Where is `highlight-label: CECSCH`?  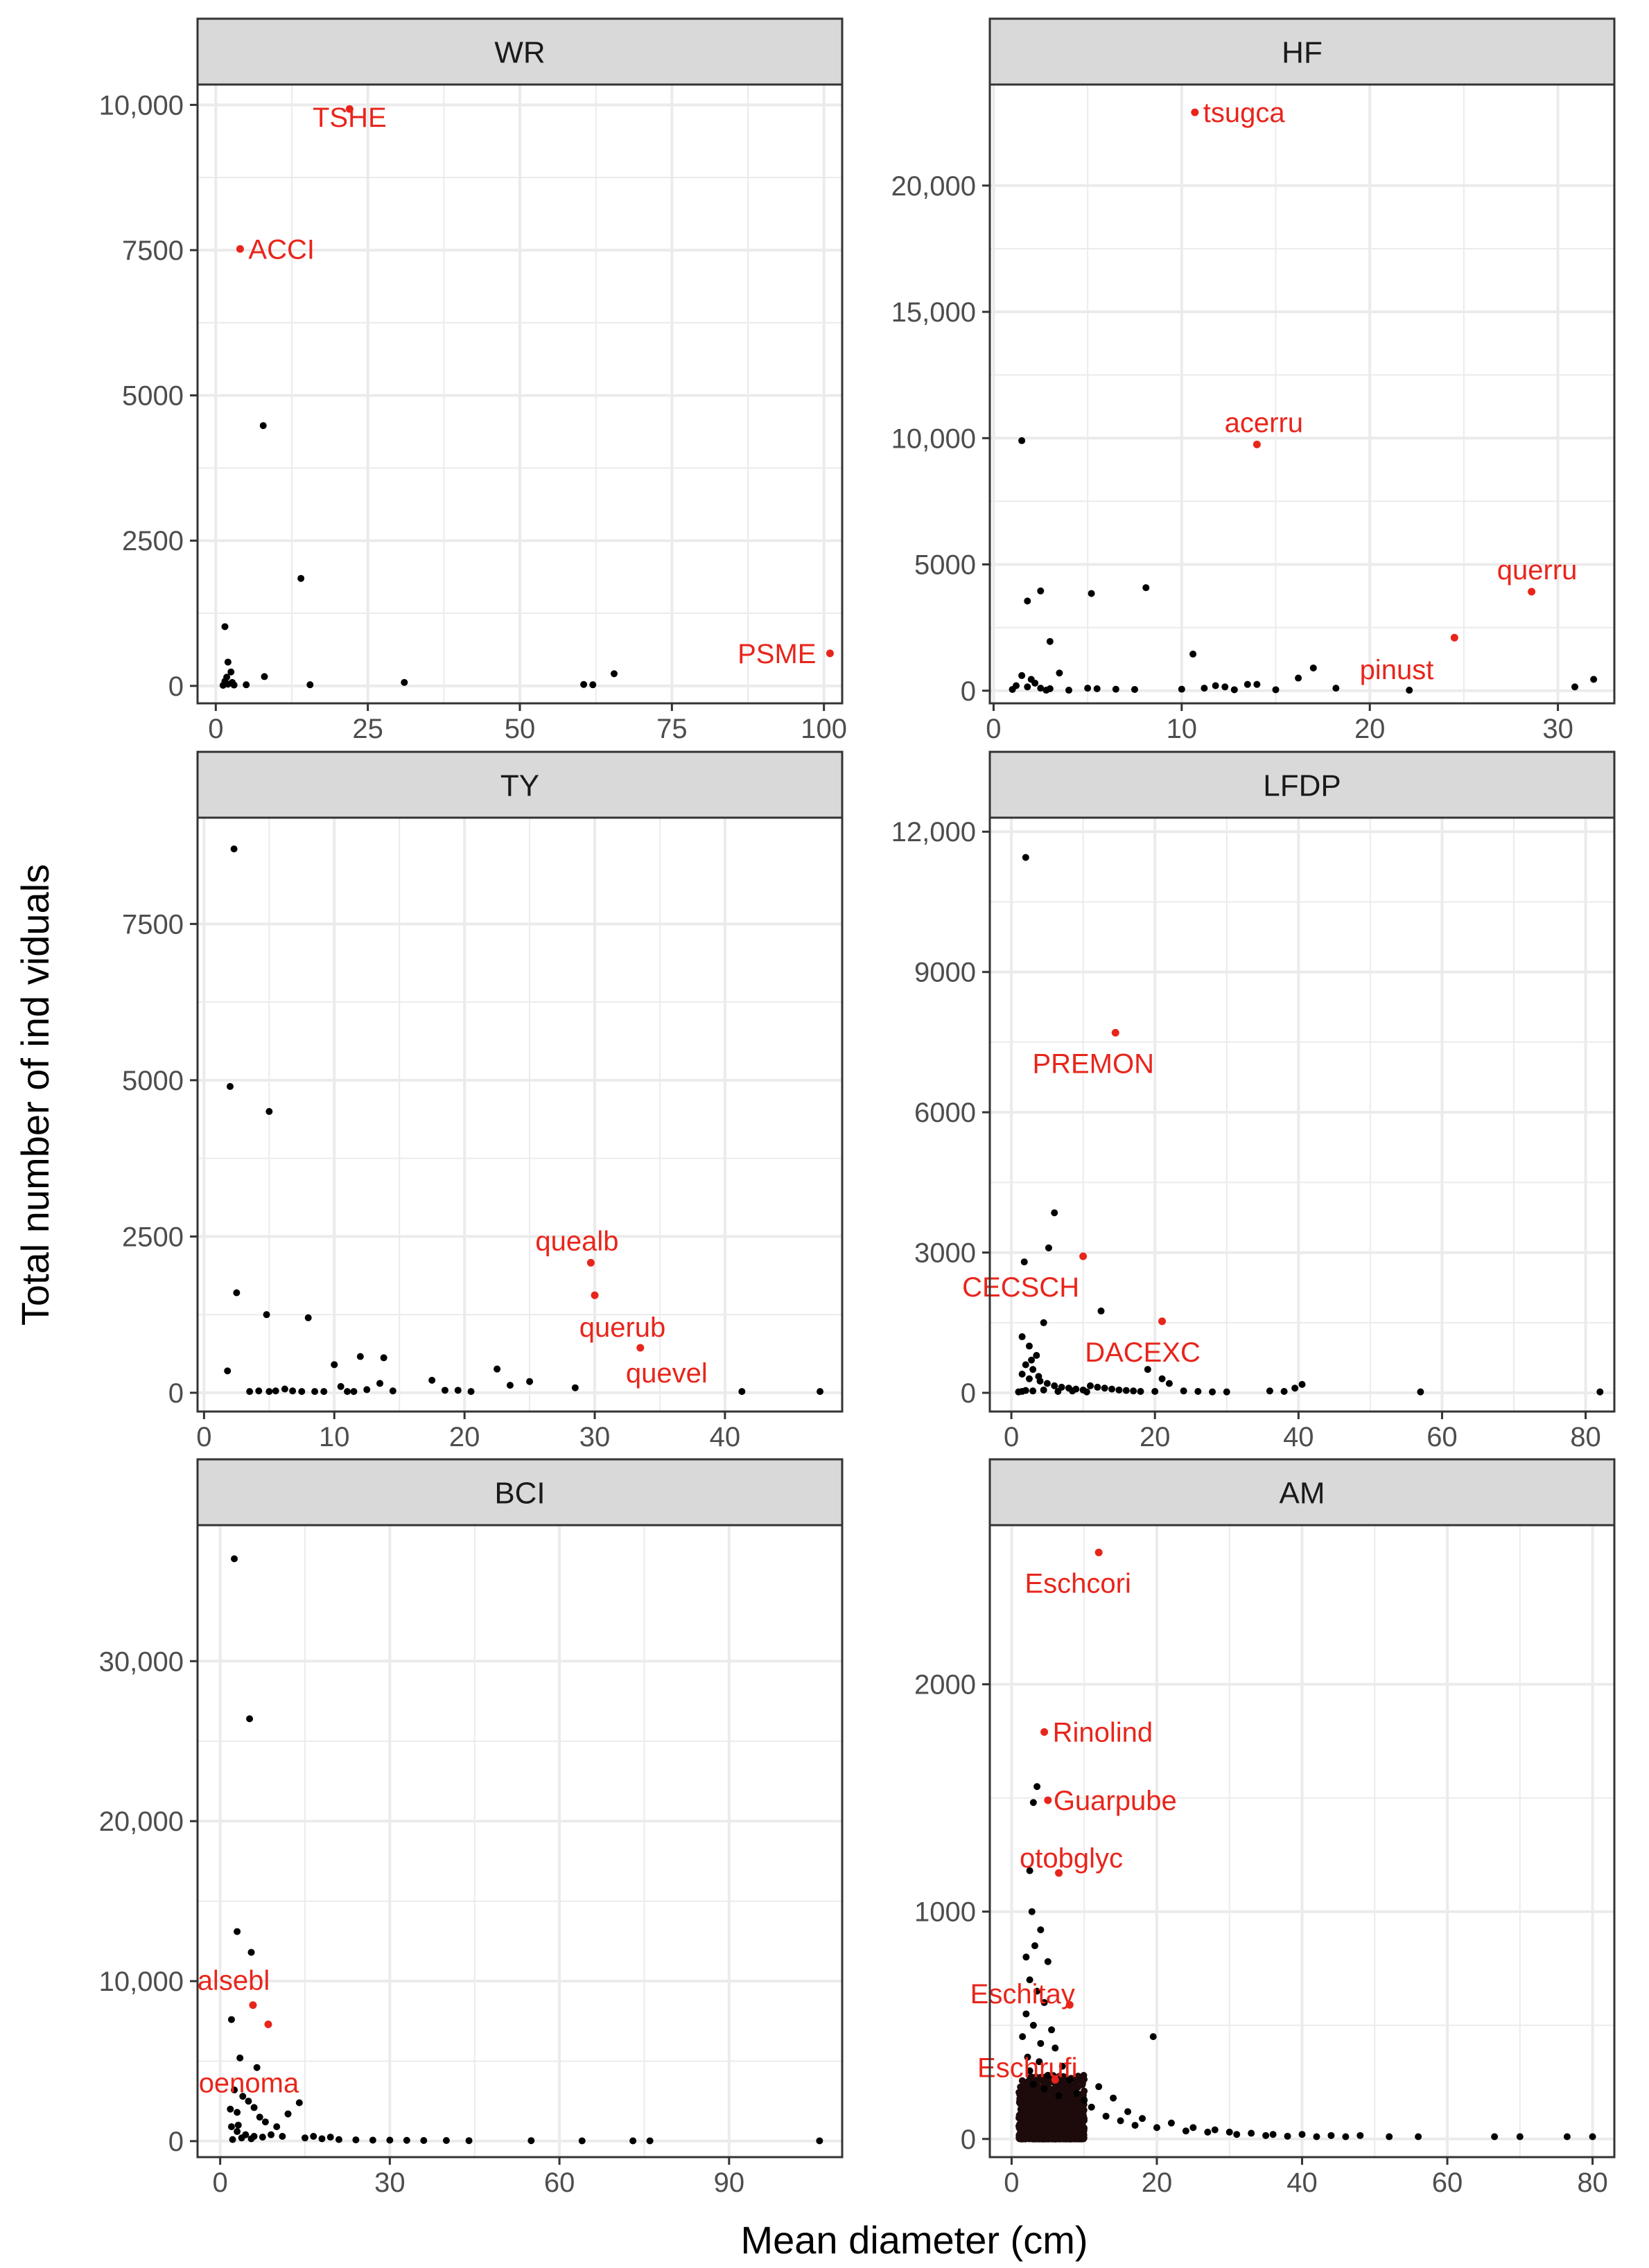 highlight-label: CECSCH is located at coordinates (1021, 1287).